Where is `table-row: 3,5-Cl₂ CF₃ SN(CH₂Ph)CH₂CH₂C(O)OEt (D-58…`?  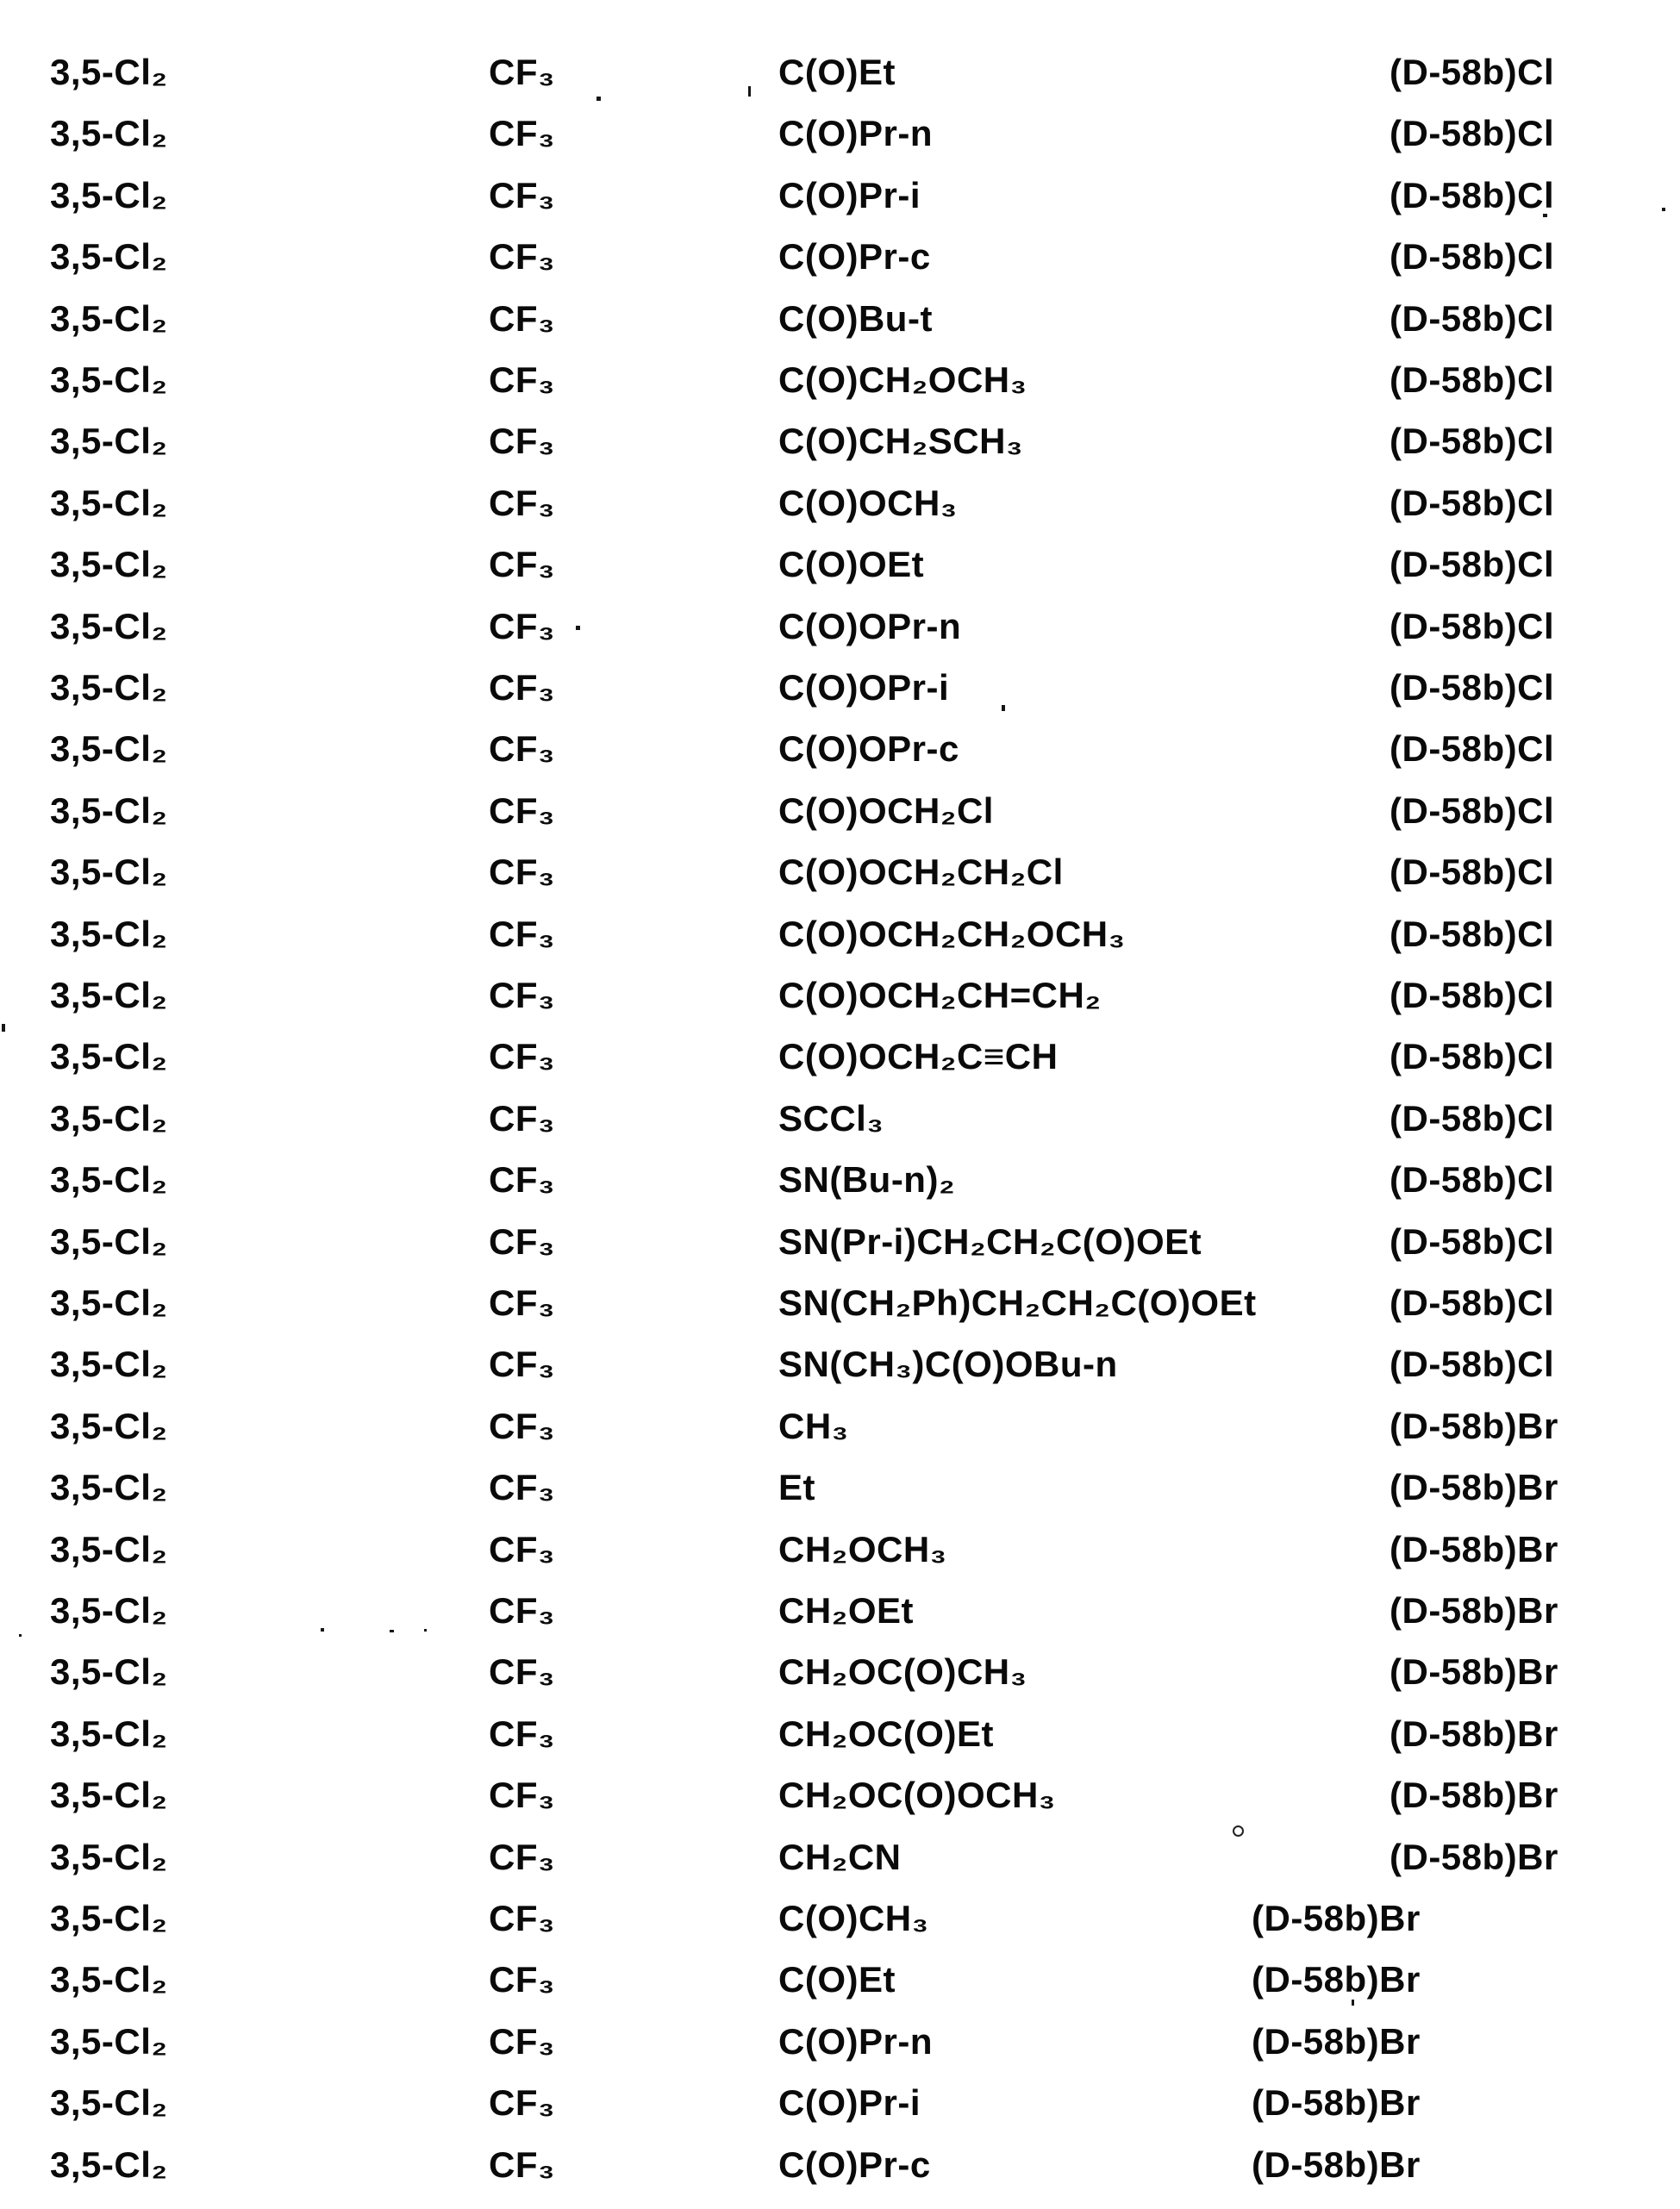
table-row: 3,5-Cl₂ CF₃ SN(CH₂Ph)CH₂CH₂C(O)OEt (D-58… is located at coordinates (840, 1306).